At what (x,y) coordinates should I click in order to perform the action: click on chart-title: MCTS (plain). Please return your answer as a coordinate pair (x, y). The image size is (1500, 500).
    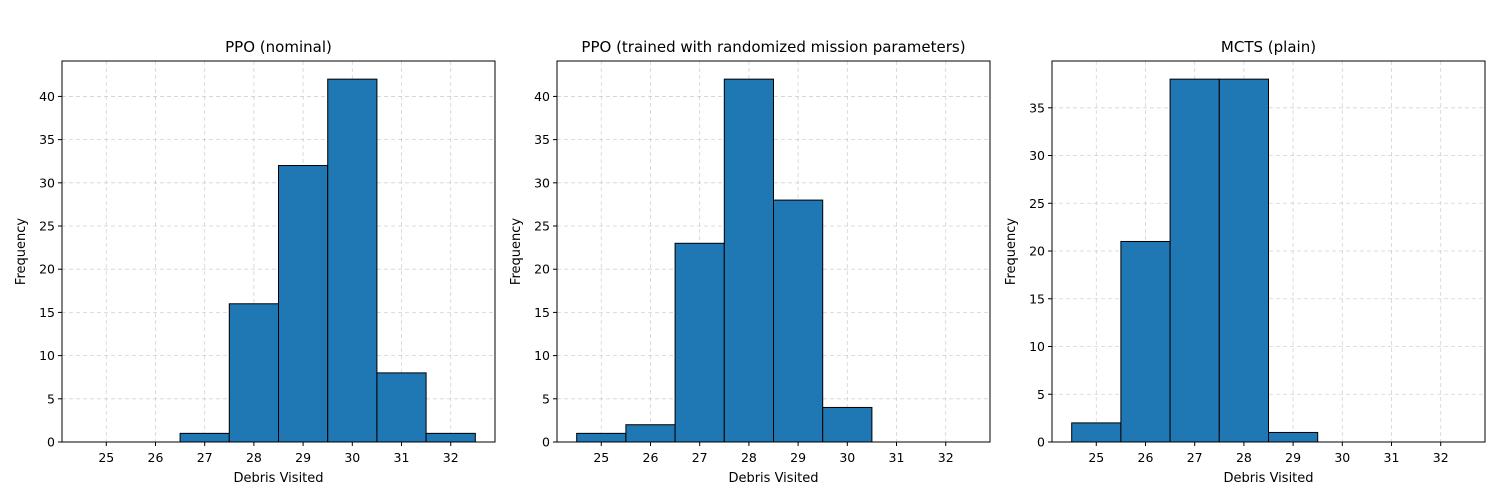
    Looking at the image, I should click on (1268, 47).